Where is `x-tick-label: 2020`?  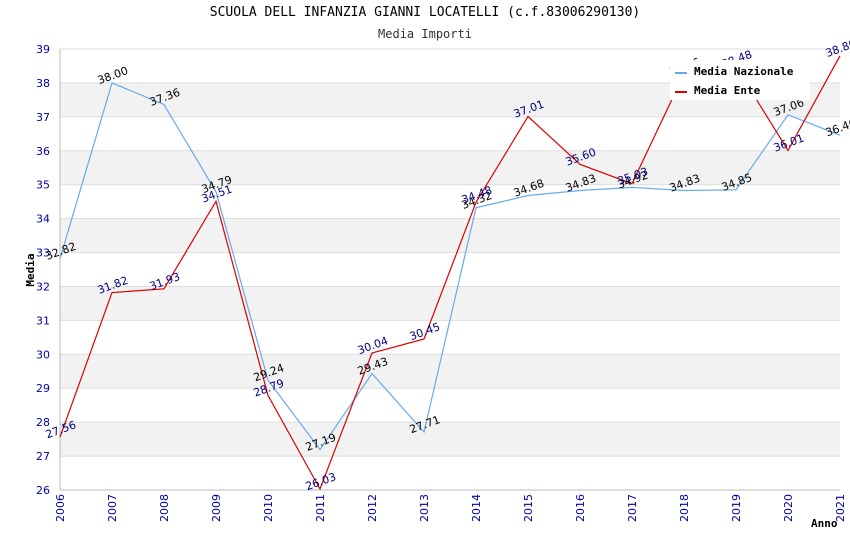
x-tick-label: 2020 is located at coordinates (788, 508).